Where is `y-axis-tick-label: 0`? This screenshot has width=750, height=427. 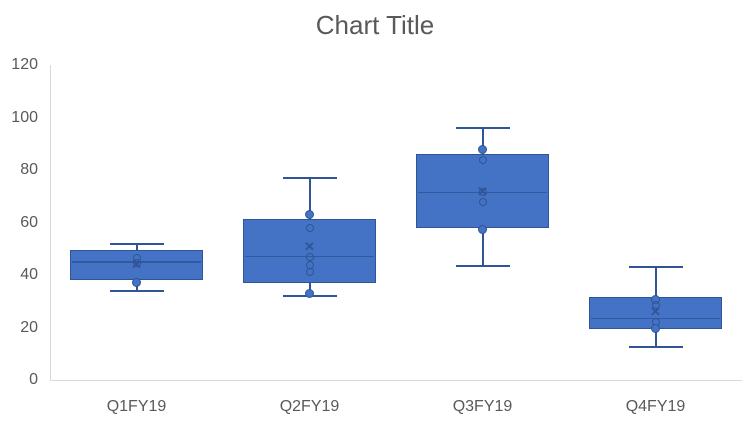
y-axis-tick-label: 0 is located at coordinates (33, 379).